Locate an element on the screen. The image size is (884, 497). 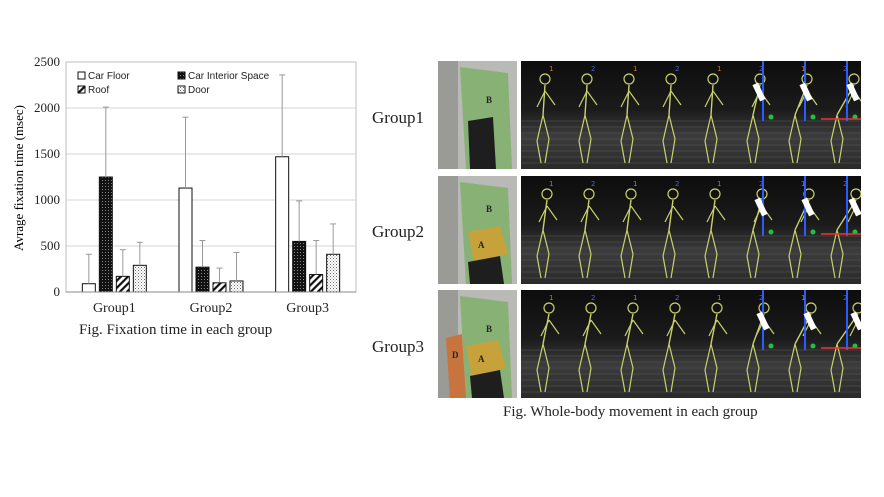
chart-legend: Car Floor Car Interior Space Roof Door is located at coordinates (172, 83).